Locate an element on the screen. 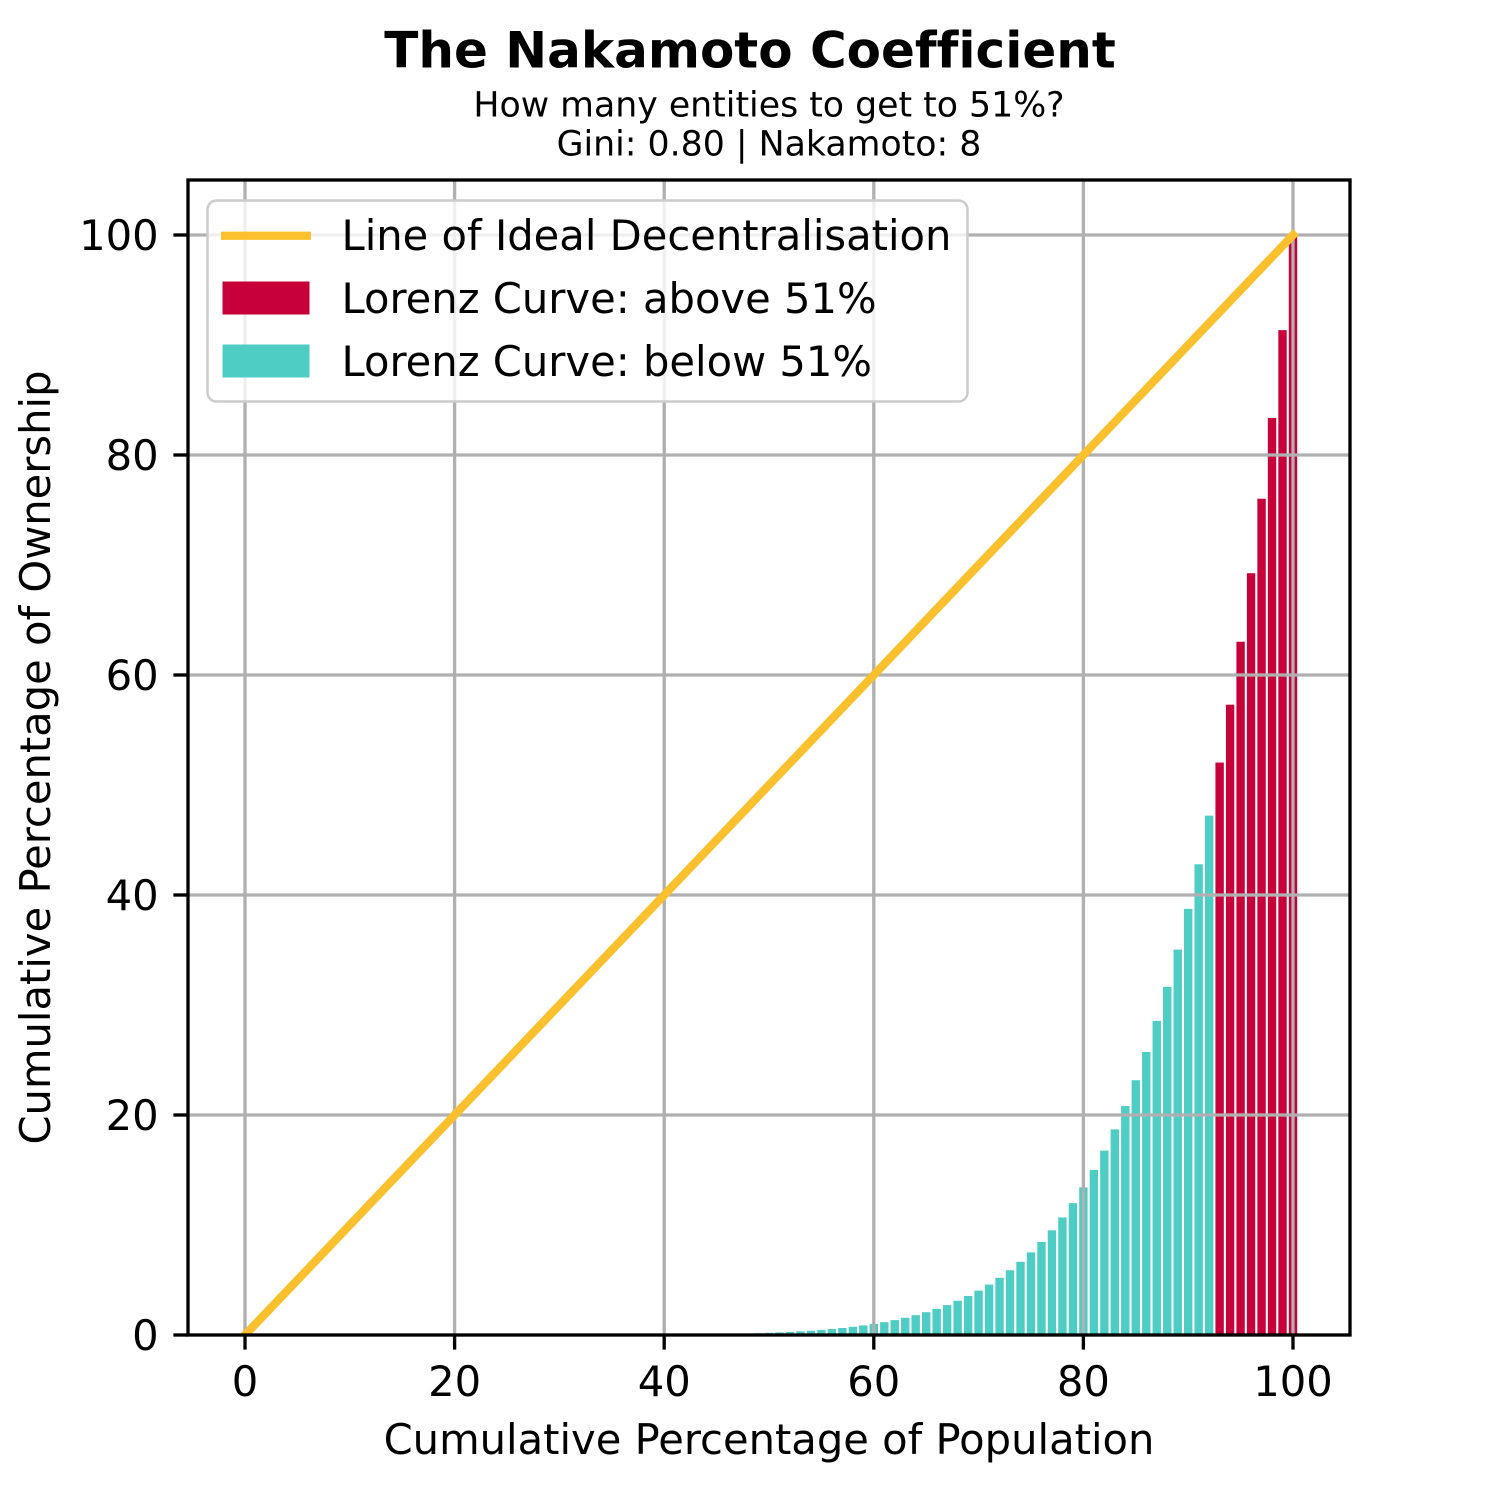  legend-box is located at coordinates (587, 301).